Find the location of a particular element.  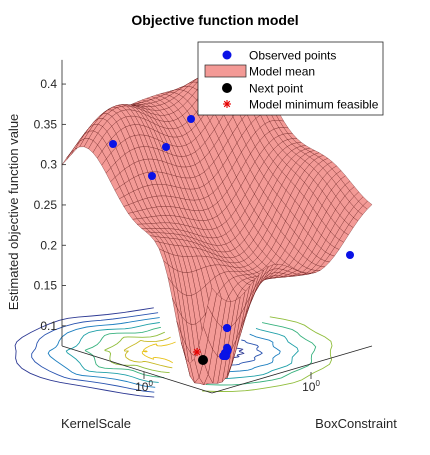

z-tick-label: 0.2 is located at coordinates (48, 245).